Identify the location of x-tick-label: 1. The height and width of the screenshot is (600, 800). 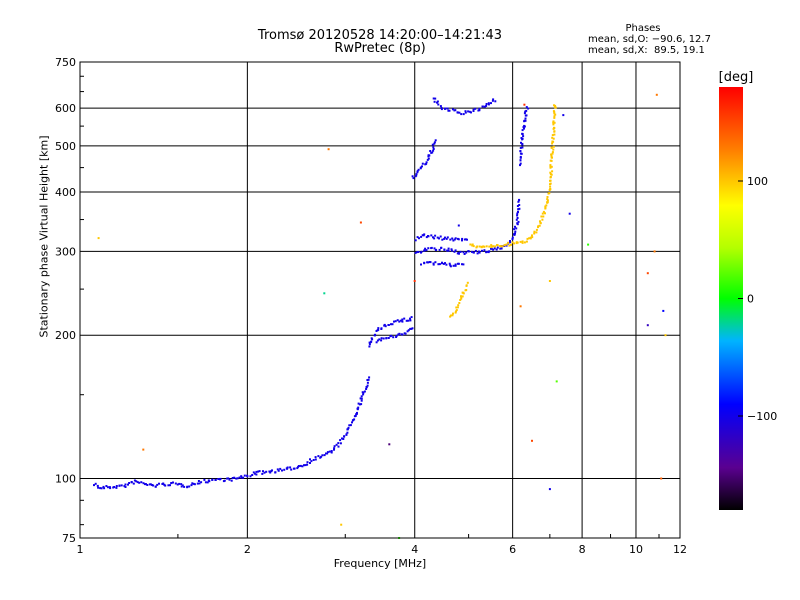
(80, 549).